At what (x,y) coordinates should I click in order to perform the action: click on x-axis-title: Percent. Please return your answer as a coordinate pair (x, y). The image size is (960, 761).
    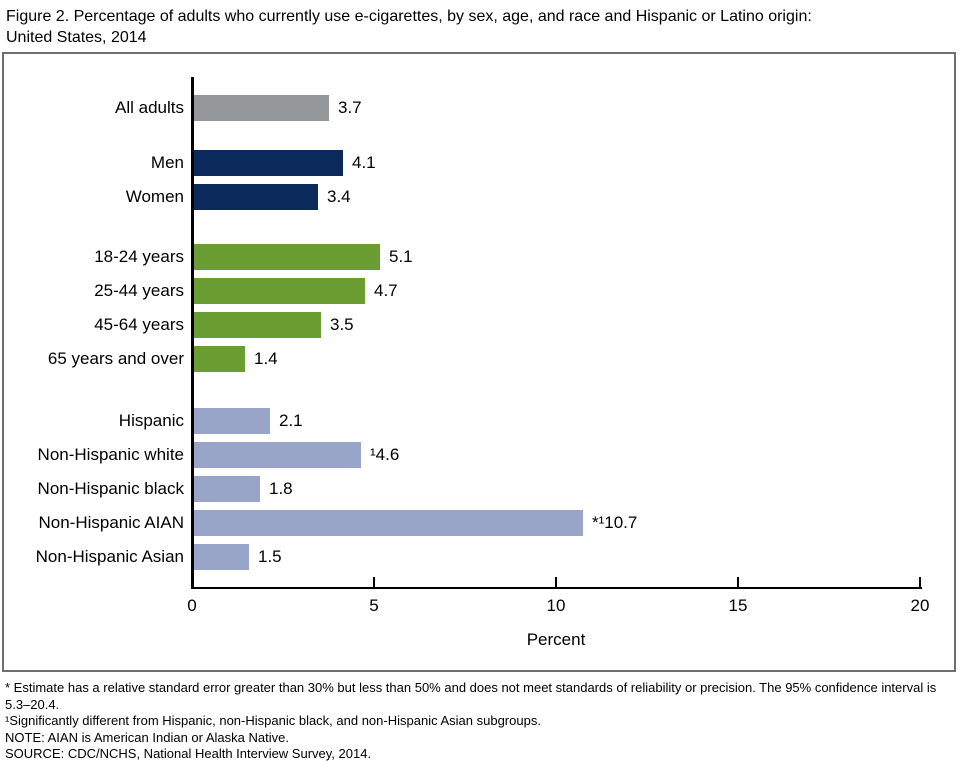
    Looking at the image, I should click on (556, 639).